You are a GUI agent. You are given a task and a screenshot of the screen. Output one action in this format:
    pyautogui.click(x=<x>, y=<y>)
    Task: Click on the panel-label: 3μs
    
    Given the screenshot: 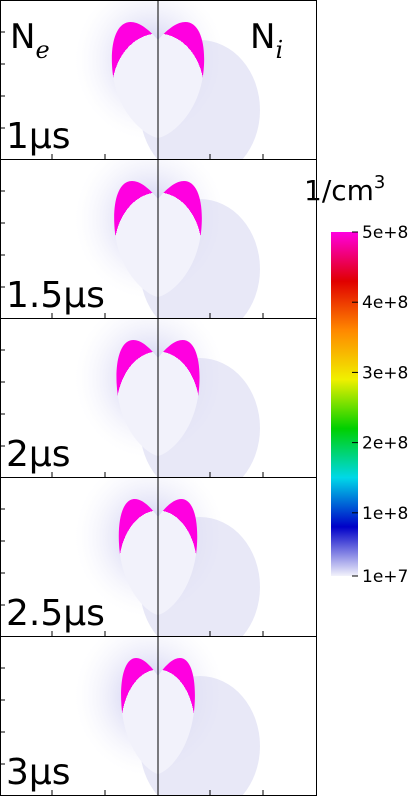 What is the action you would take?
    pyautogui.click(x=38, y=772)
    